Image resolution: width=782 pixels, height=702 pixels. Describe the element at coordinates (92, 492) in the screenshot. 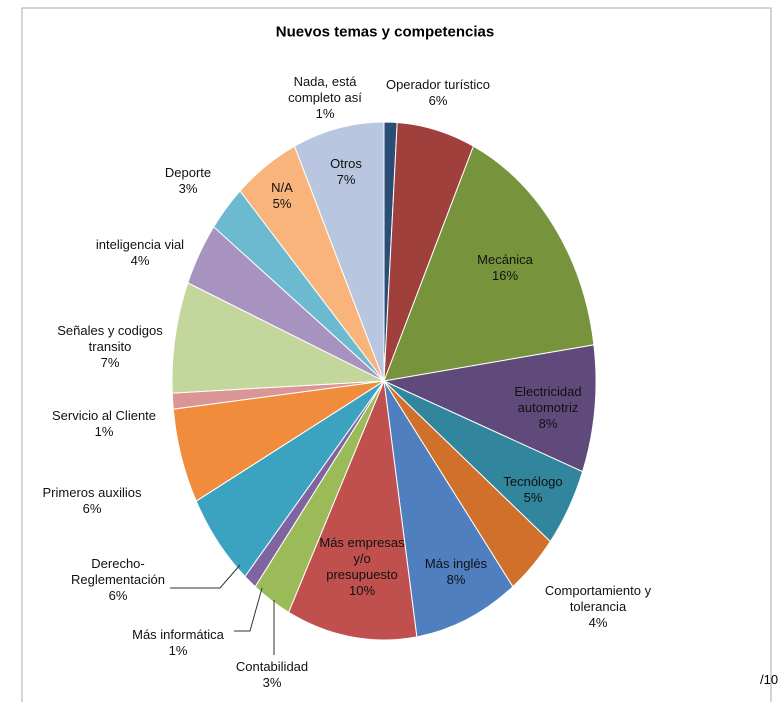

I see `category-label: Primeros auxilios` at that location.